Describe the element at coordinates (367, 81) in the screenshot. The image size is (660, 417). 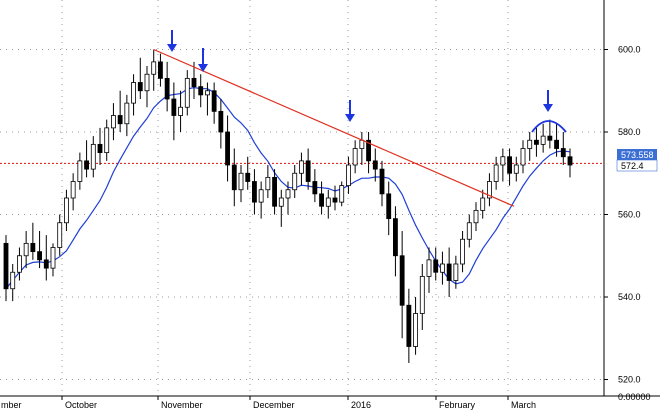
I see `annotations-layer` at that location.